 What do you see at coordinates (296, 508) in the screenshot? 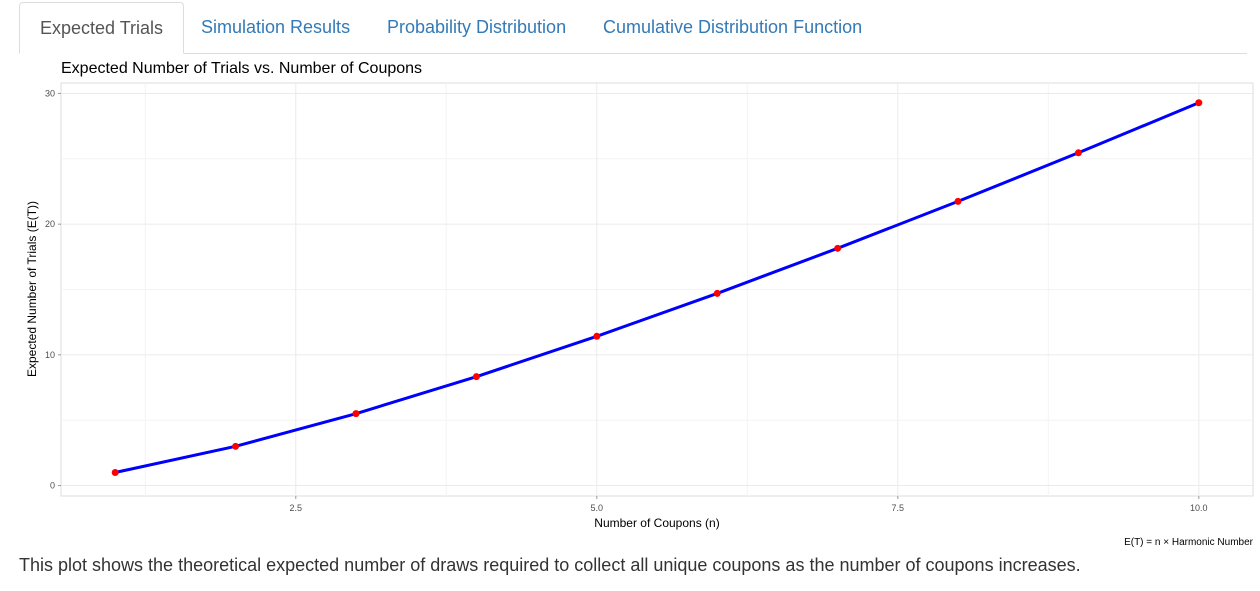
I see `x-tick-label: 2.5` at bounding box center [296, 508].